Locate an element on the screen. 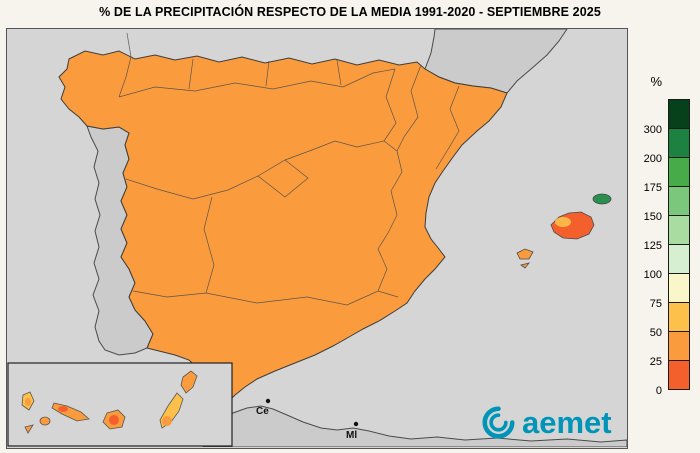 The width and height of the screenshot is (700, 453). legend-tick-label: 100 is located at coordinates (652, 275).